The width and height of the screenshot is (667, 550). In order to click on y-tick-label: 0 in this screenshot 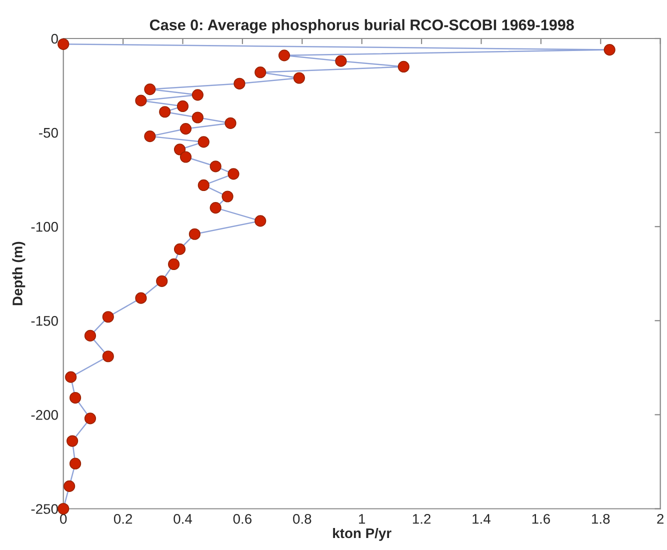, I will do `click(54, 39)`.